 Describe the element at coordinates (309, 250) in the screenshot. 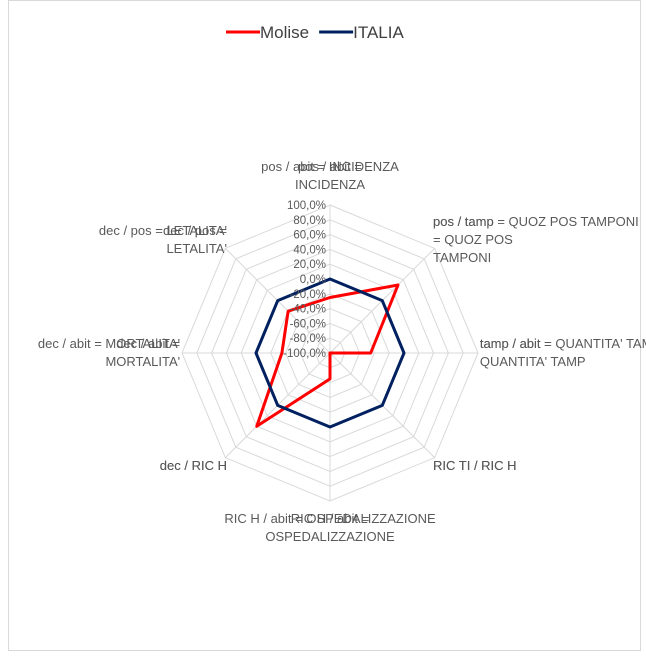

I see `tick-label: 40,0%` at that location.